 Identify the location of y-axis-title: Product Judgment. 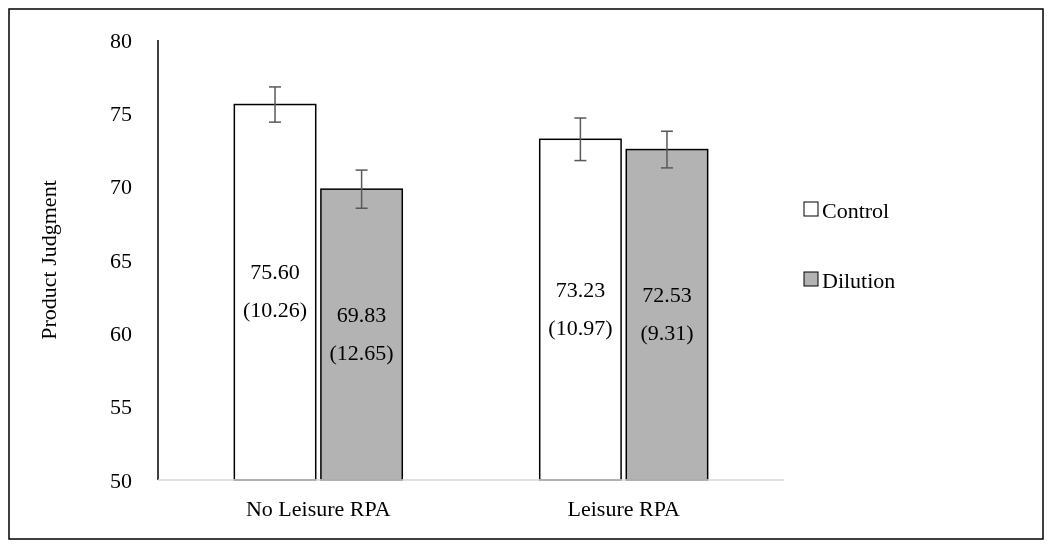
(48, 260).